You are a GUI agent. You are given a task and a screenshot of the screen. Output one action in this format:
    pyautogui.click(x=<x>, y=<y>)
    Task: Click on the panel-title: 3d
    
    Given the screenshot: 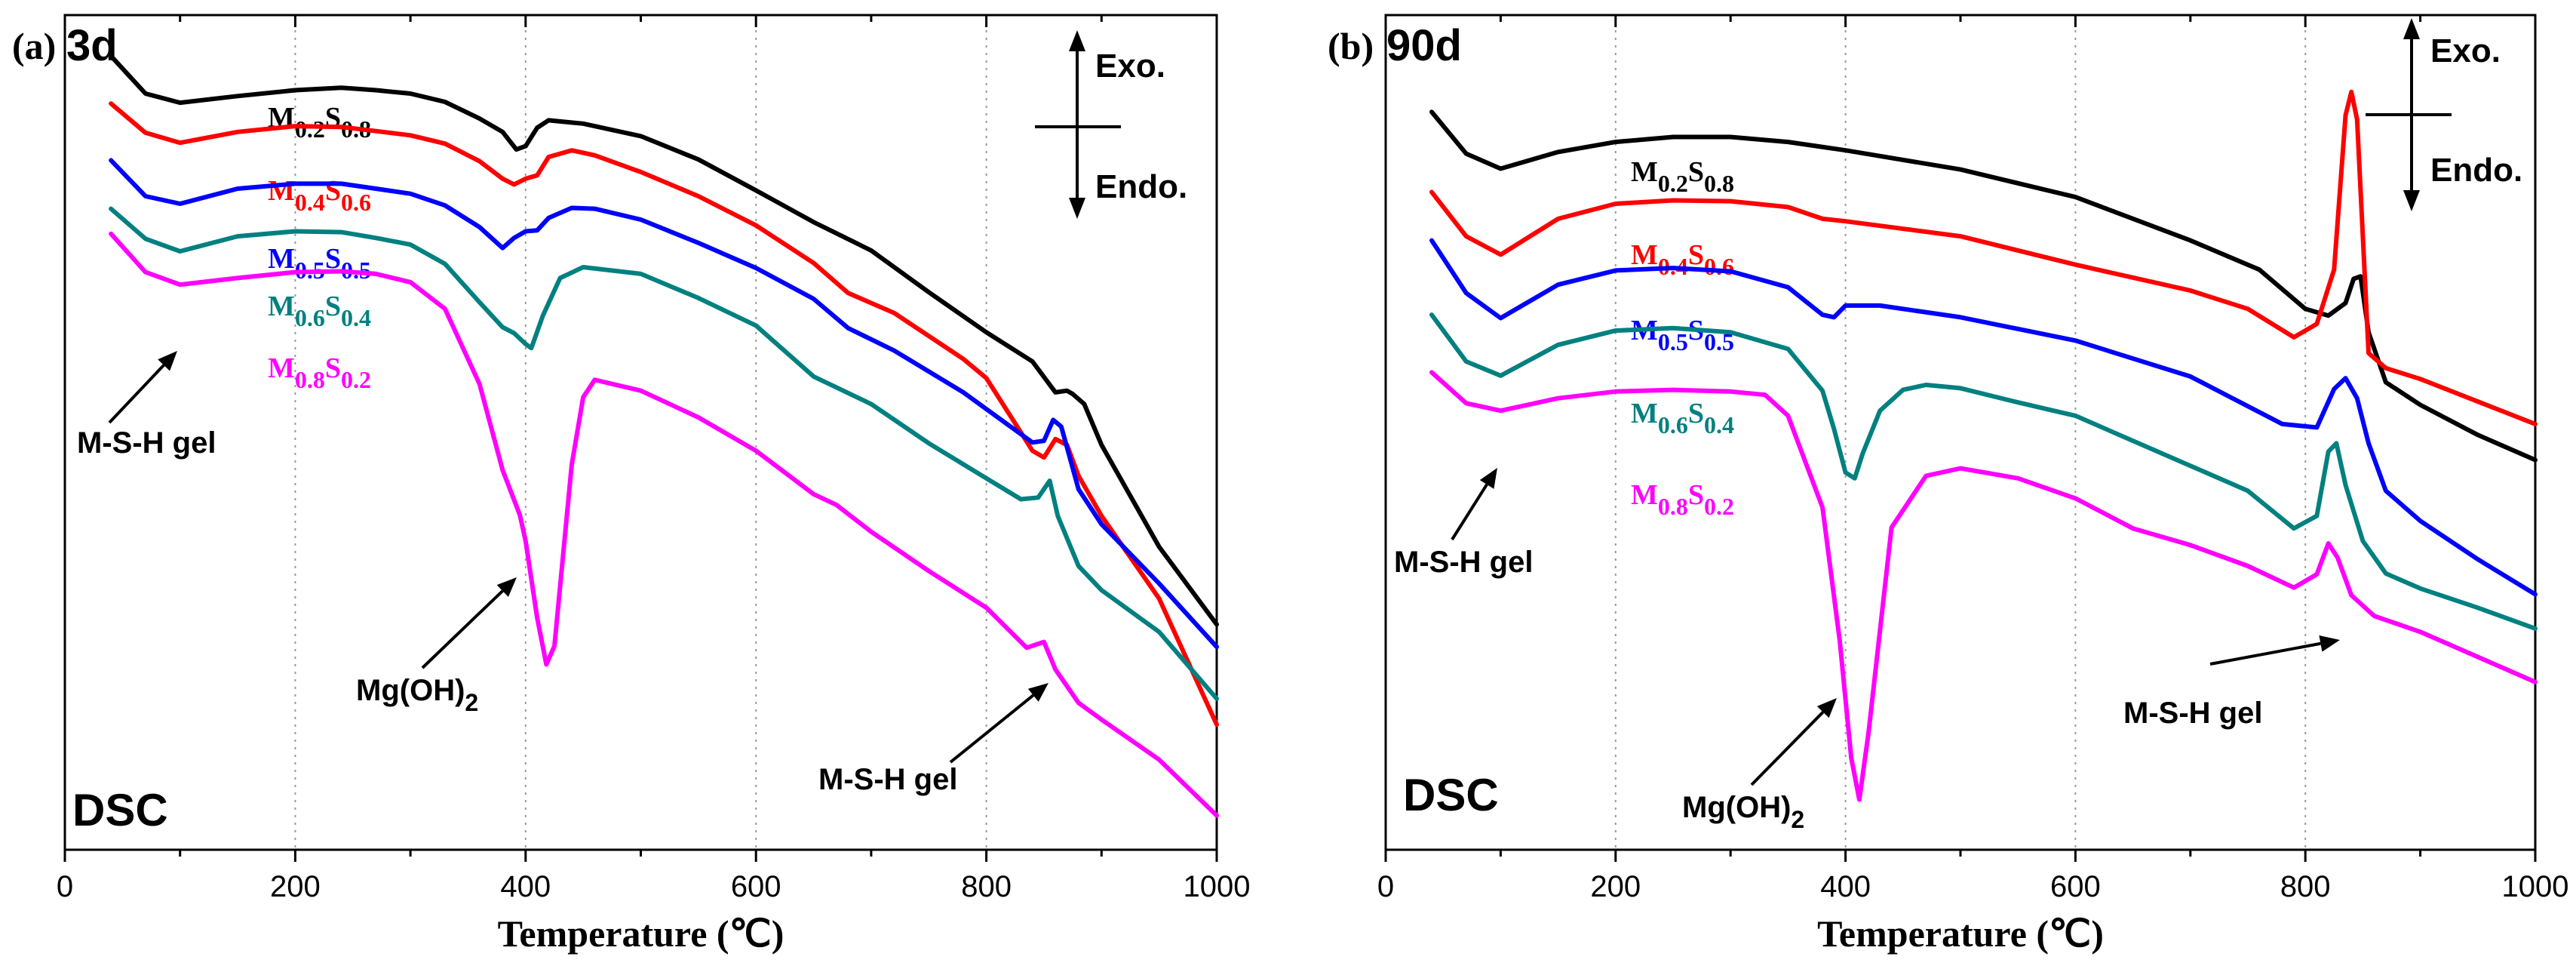 What is the action you would take?
    pyautogui.click(x=92, y=45)
    